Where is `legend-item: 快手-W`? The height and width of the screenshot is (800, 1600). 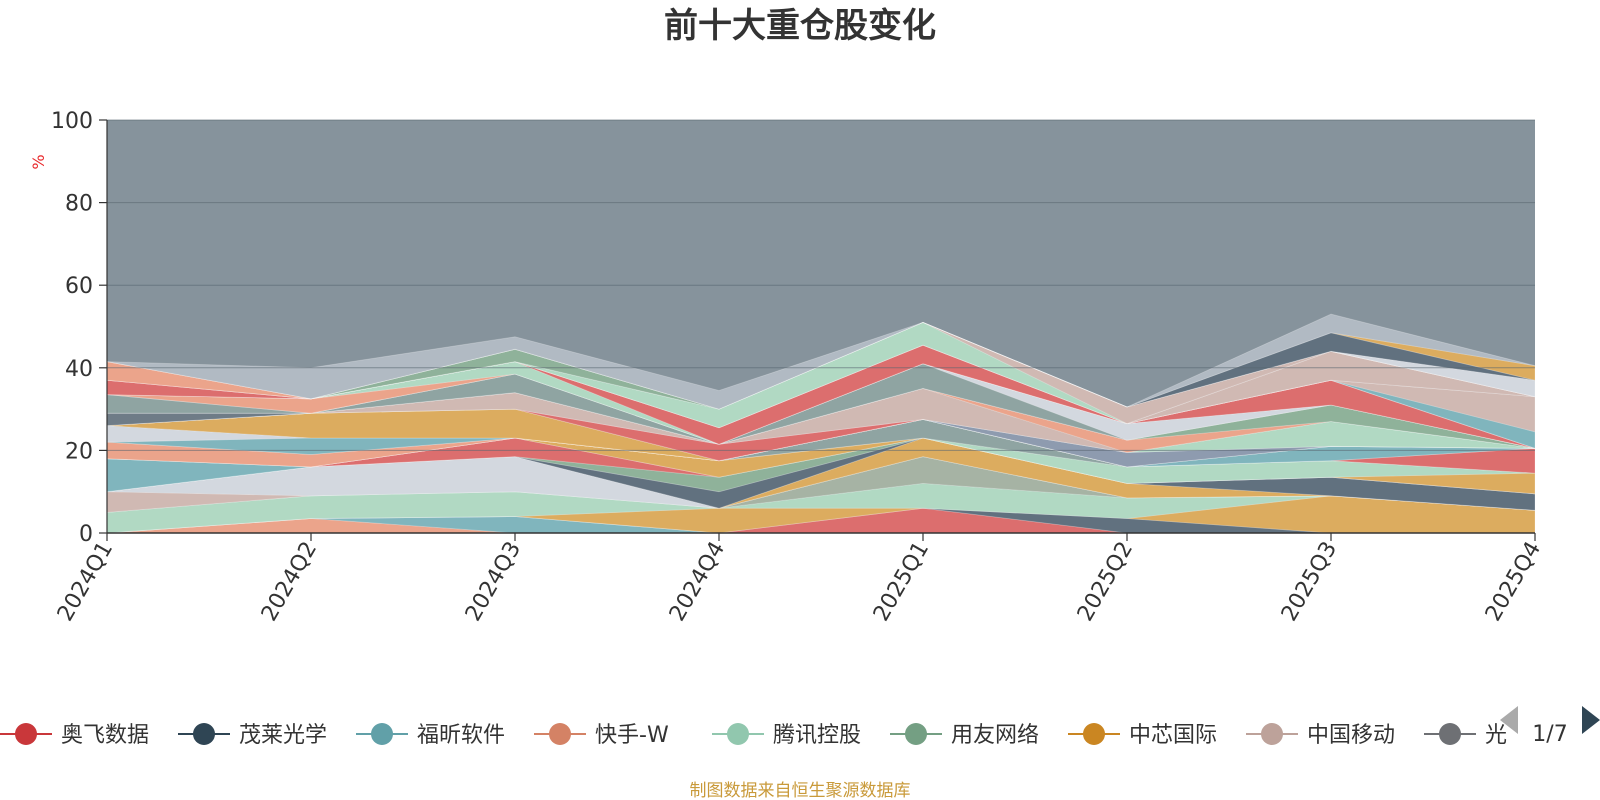 legend-item: 快手-W is located at coordinates (601, 735).